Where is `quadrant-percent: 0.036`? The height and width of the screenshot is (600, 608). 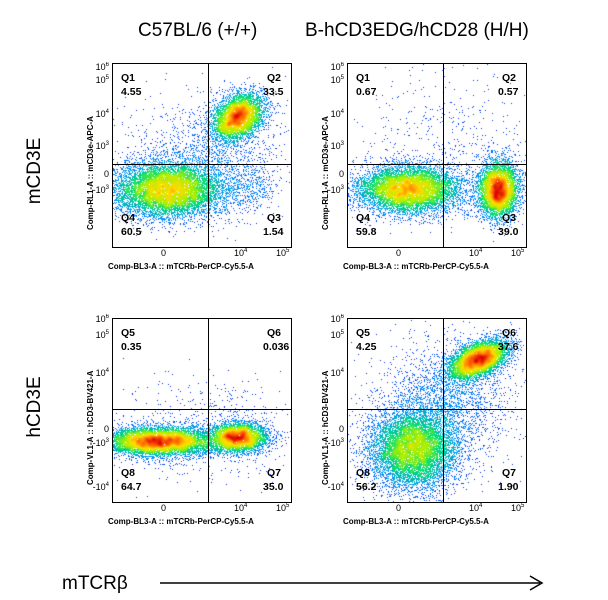
quadrant-percent: 0.036 is located at coordinates (276, 347).